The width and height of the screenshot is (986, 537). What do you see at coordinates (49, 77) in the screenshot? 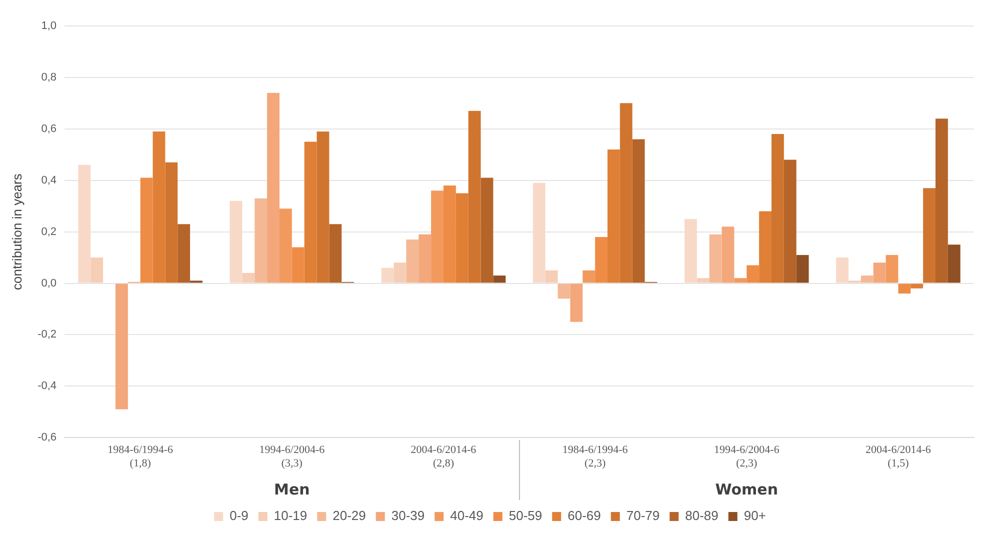
I see `y-tick-label: 0,8` at bounding box center [49, 77].